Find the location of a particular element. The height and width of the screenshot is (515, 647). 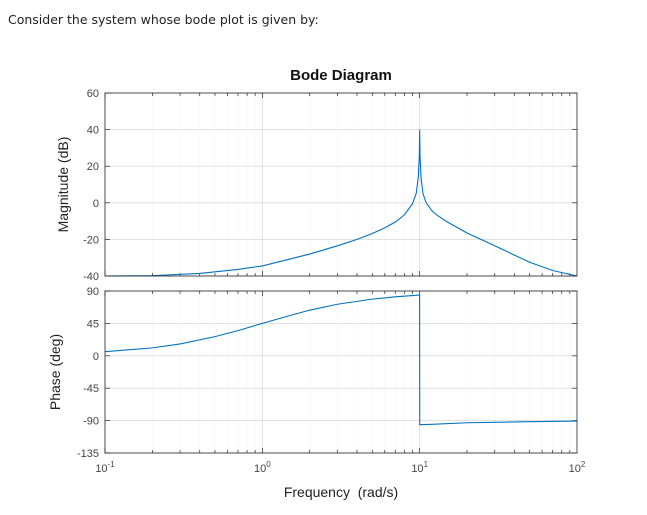

y-tick-label: -40 is located at coordinates (91, 277).